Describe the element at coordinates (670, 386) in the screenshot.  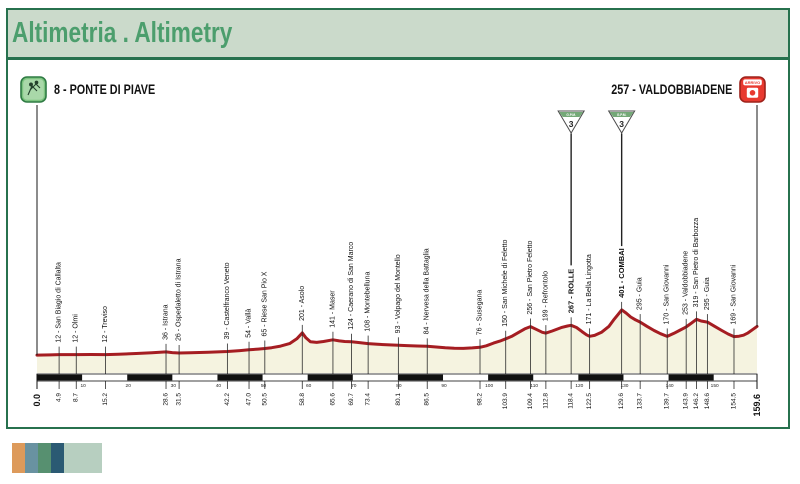
I see `km-decade-label: 140` at that location.